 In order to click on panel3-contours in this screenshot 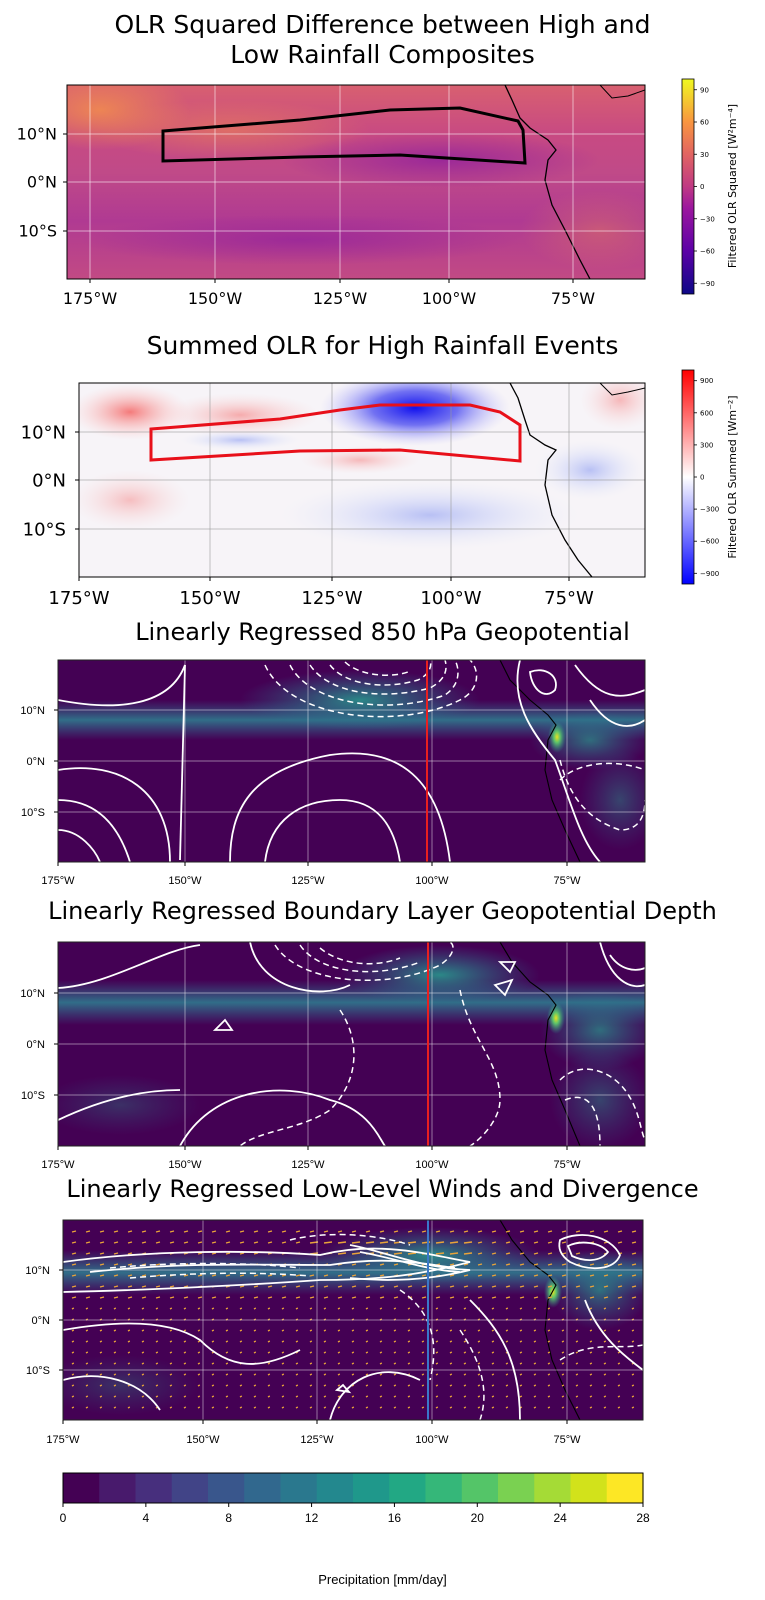, I will do `click(351, 761)`.